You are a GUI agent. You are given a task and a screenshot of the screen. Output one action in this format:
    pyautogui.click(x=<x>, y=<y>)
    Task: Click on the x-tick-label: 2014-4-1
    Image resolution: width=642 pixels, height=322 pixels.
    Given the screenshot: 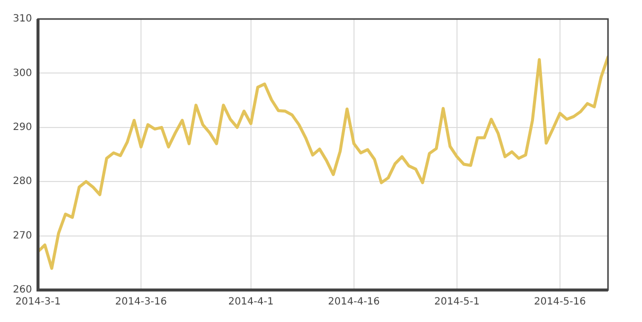 What is the action you would take?
    pyautogui.click(x=251, y=302)
    